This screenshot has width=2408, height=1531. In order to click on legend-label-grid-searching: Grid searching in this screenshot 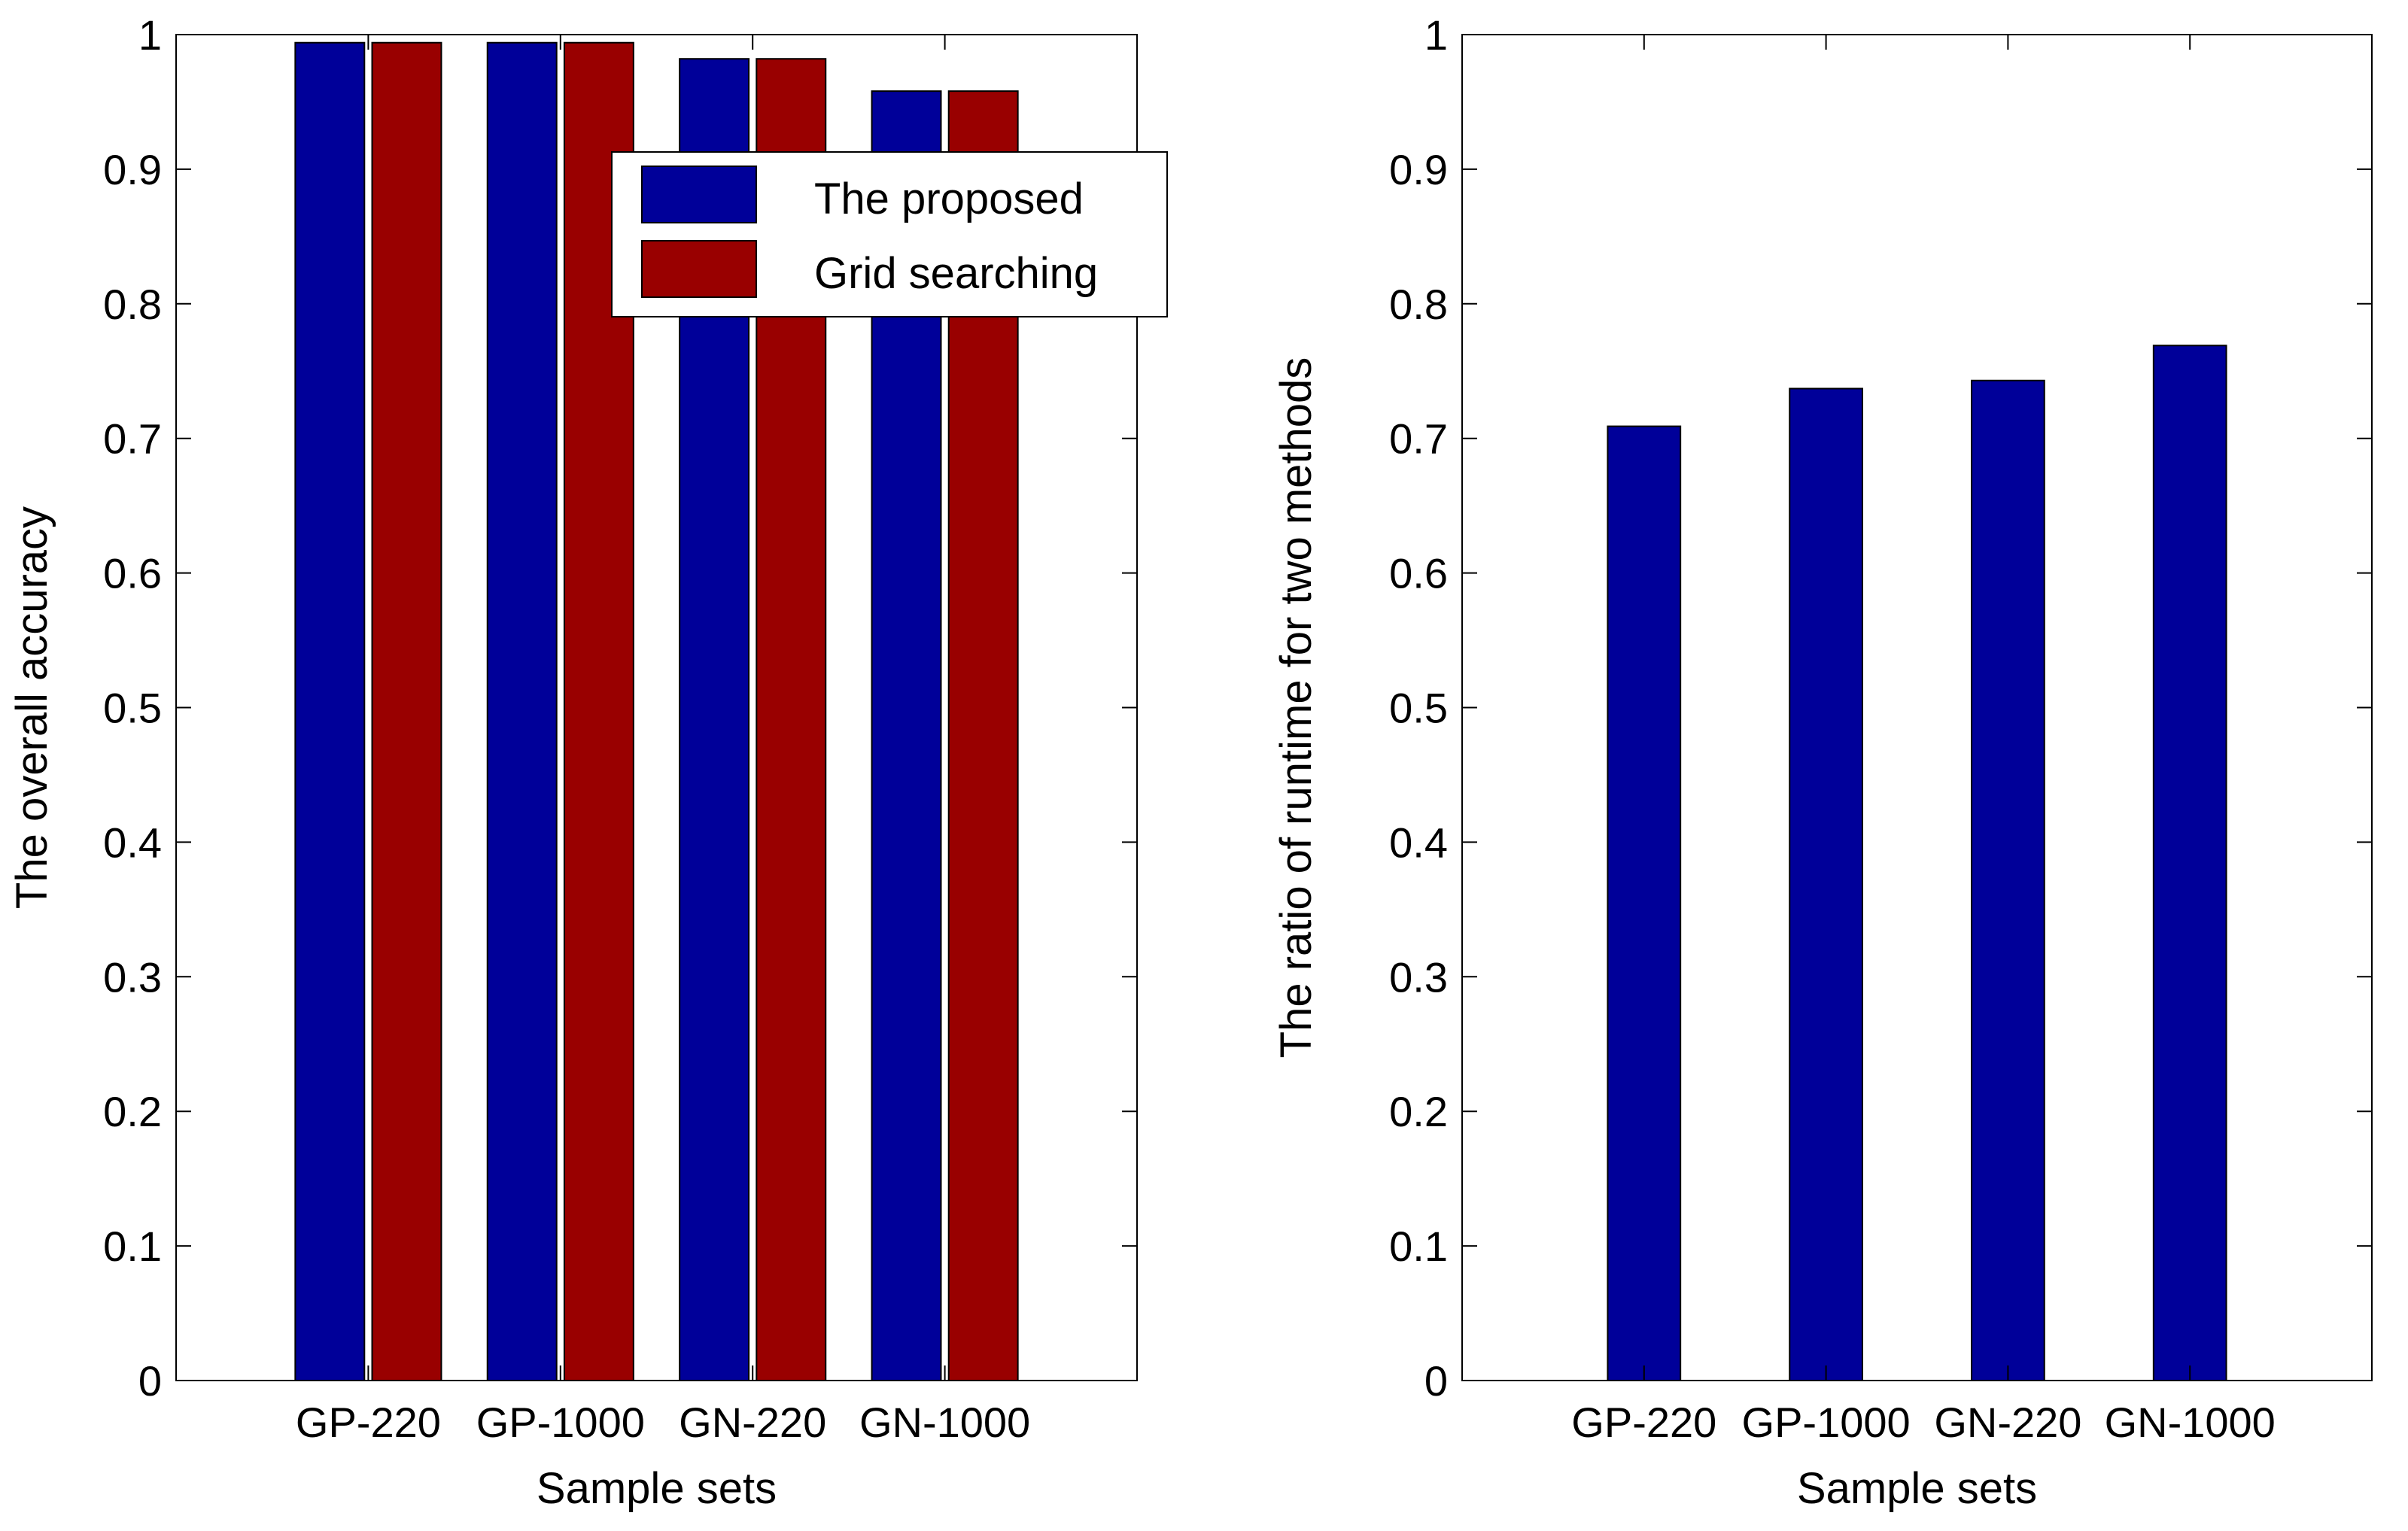, I will do `click(956, 273)`.